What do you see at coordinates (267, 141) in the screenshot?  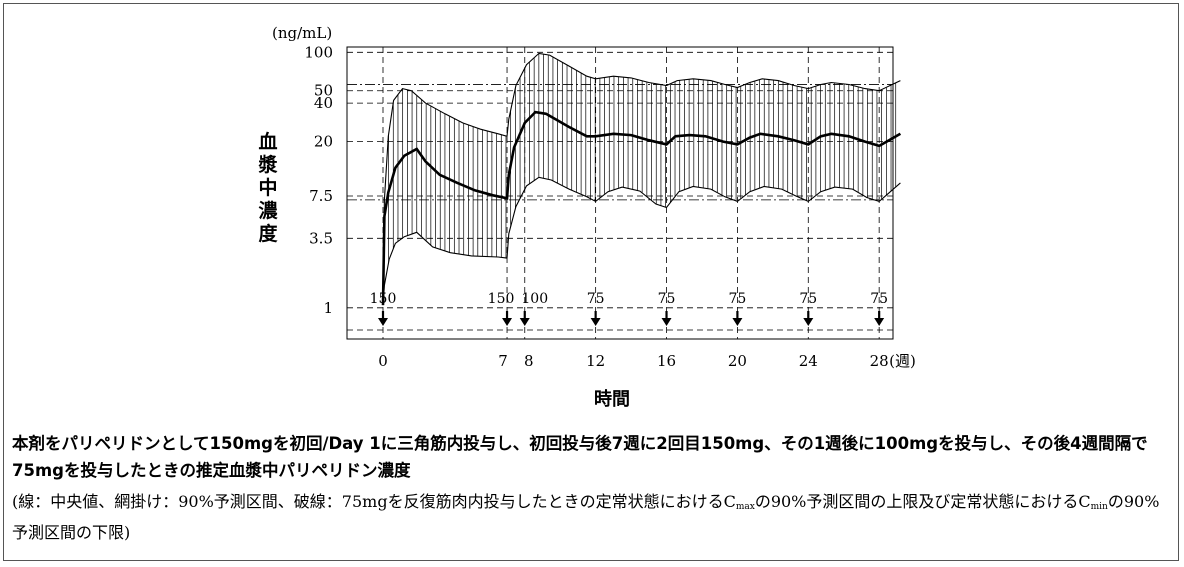 I see `y-axis-label-char: 血` at bounding box center [267, 141].